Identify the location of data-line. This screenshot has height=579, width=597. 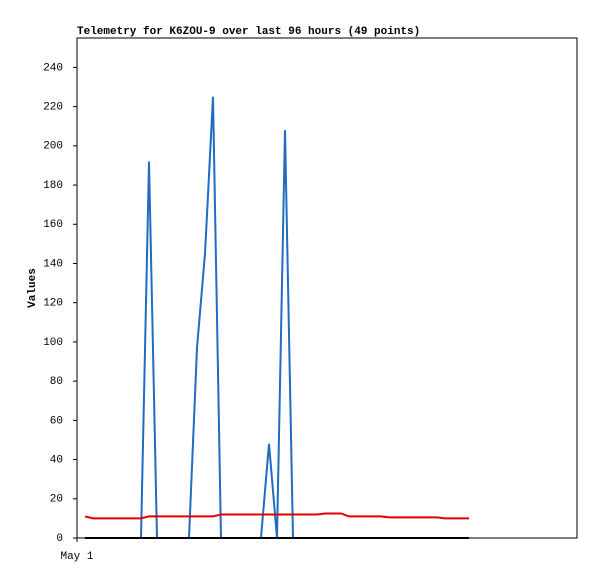
(276, 516).